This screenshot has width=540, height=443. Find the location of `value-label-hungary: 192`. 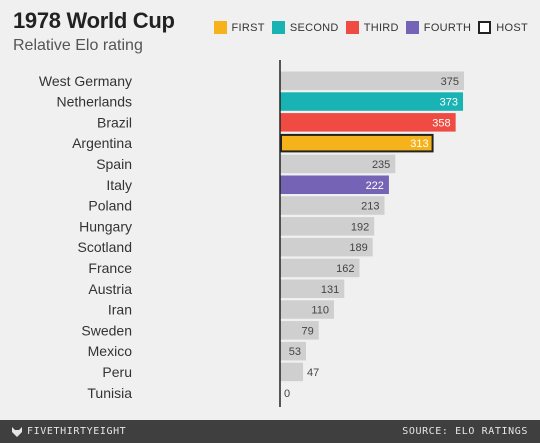

value-label-hungary: 192 is located at coordinates (360, 227).